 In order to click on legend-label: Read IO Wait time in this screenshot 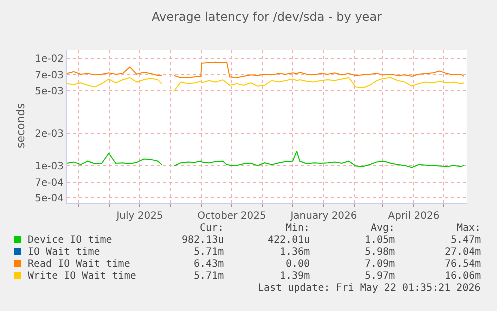, I will do `click(79, 264)`.